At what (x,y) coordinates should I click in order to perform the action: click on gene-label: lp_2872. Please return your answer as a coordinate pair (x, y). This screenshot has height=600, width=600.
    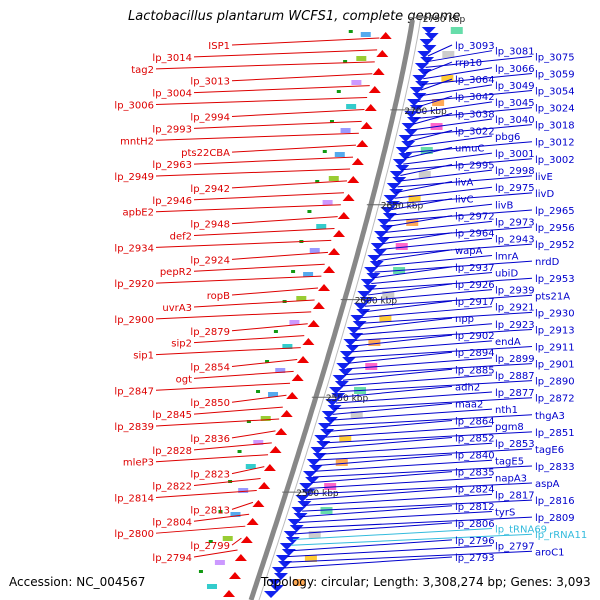
    Looking at the image, I should click on (555, 399).